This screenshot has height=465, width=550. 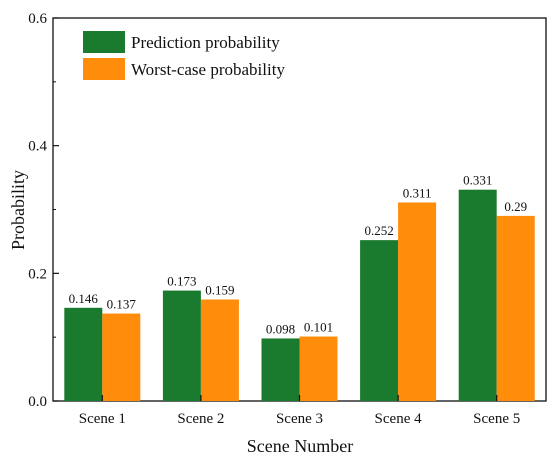 What do you see at coordinates (378, 230) in the screenshot?
I see `data-label: 0.252` at bounding box center [378, 230].